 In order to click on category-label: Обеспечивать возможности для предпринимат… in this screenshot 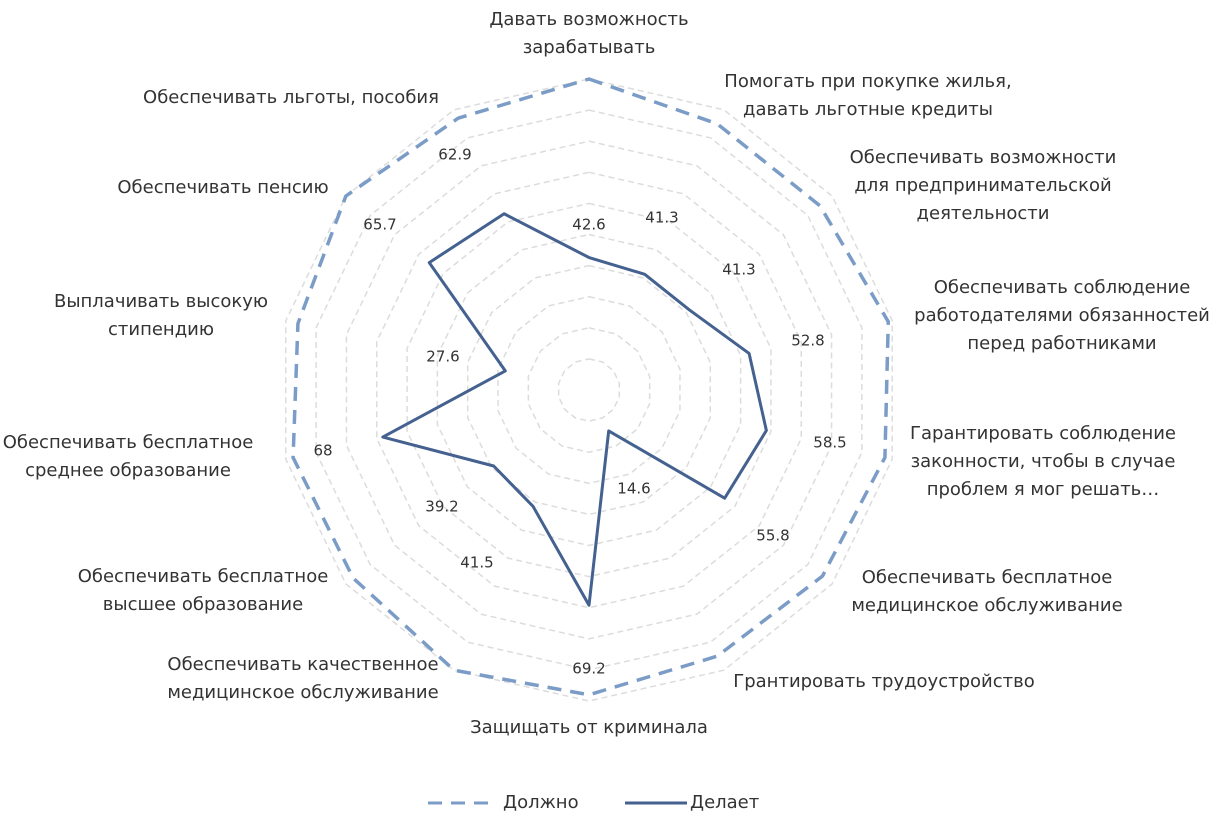, I will do `click(983, 185)`.